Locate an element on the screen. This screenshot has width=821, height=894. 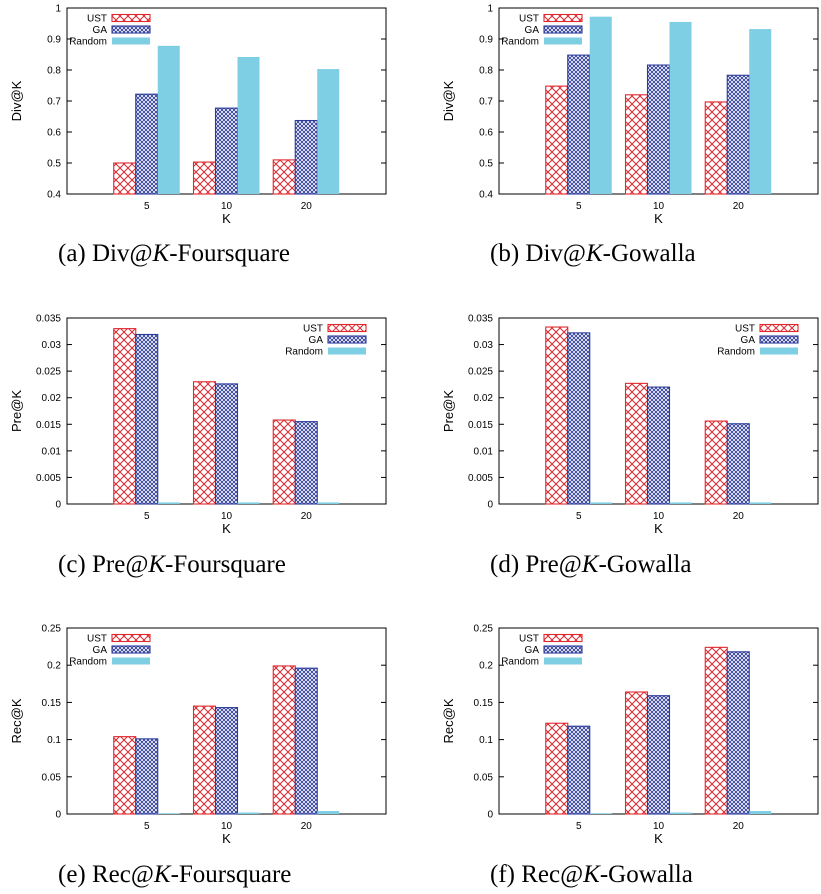
y-tick-label: 0.9 is located at coordinates (486, 40).